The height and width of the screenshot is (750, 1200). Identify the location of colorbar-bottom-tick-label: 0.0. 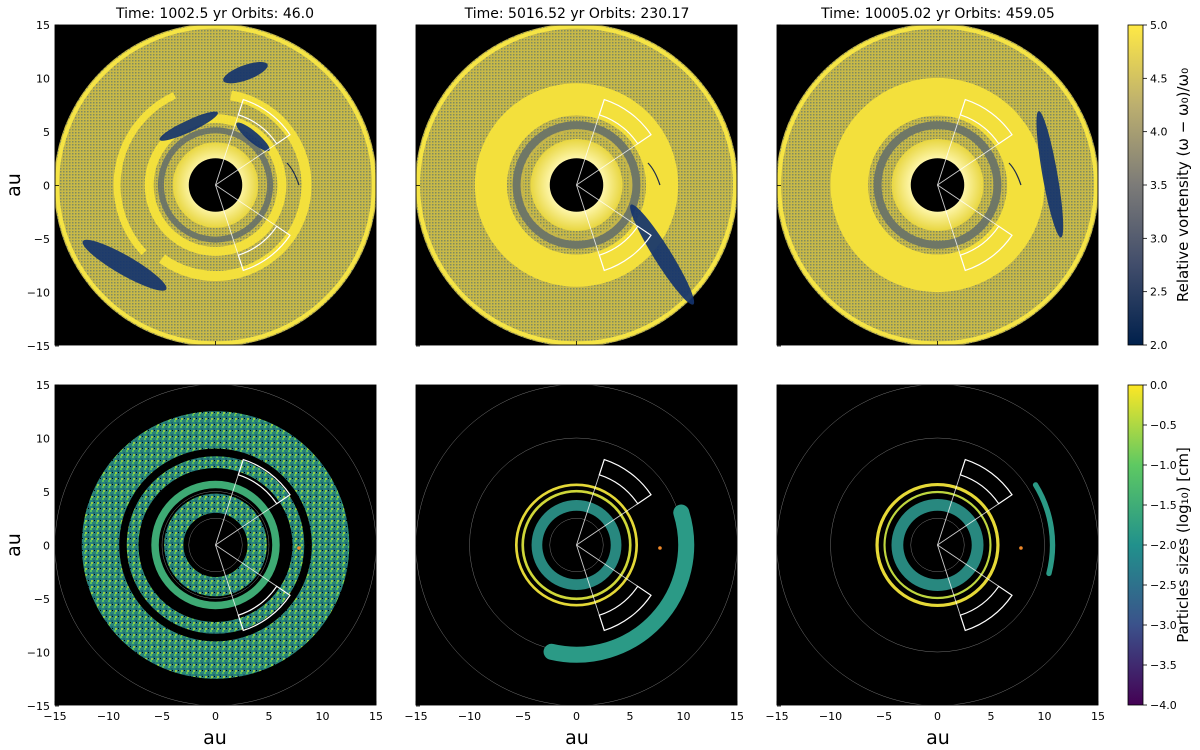
(1159, 385).